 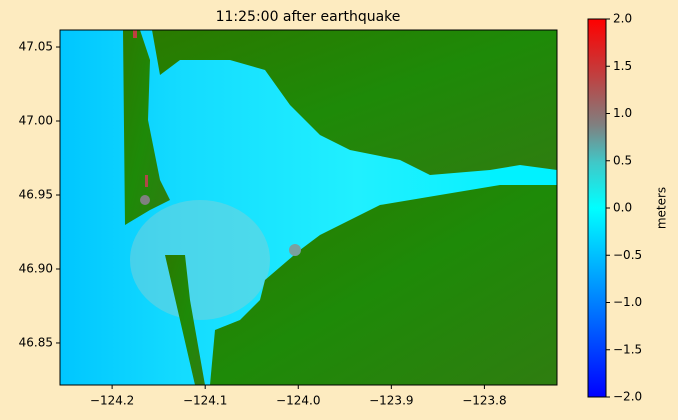 I want to click on x-tick-label: −124.2, so click(x=112, y=401).